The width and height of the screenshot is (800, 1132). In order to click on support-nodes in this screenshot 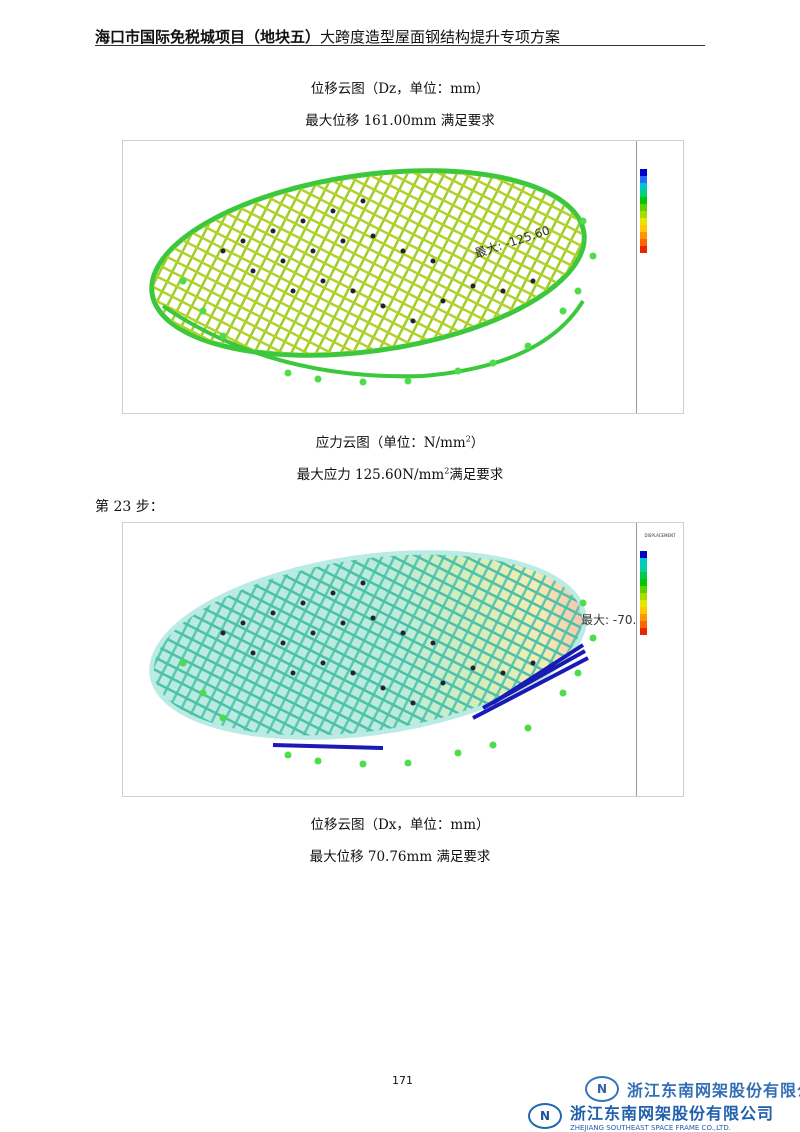, I will do `click(388, 292)`.